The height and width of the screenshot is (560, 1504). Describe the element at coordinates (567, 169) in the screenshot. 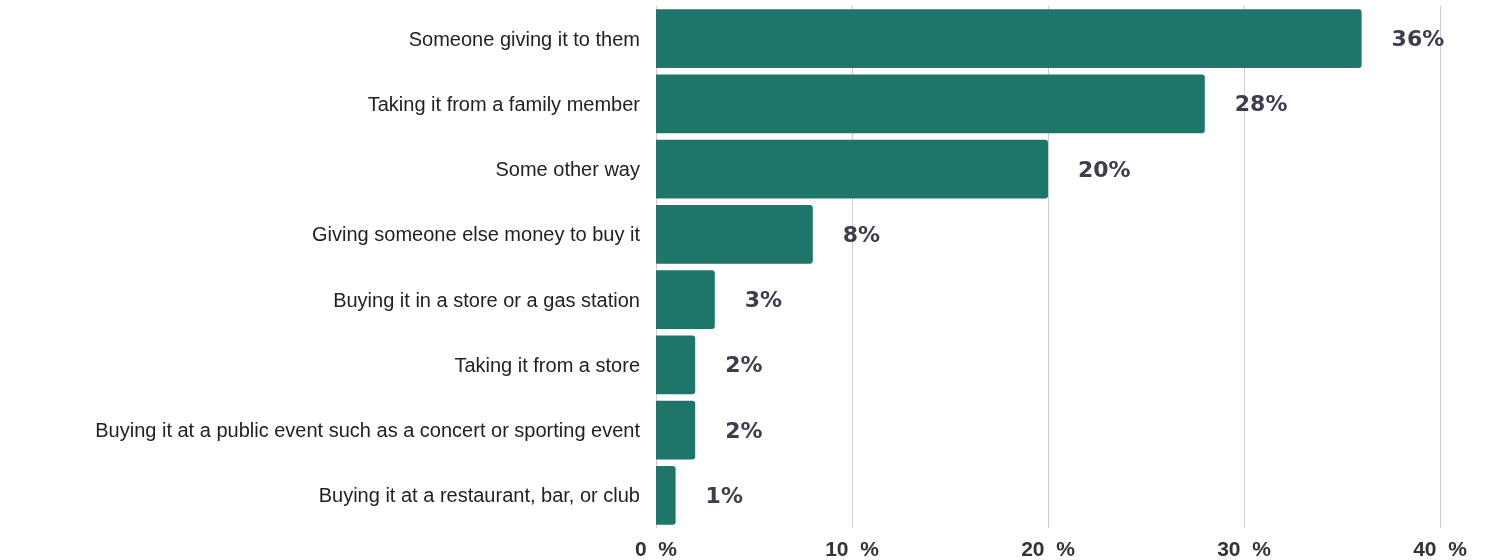

I see `y-tick-label: Some other way` at that location.